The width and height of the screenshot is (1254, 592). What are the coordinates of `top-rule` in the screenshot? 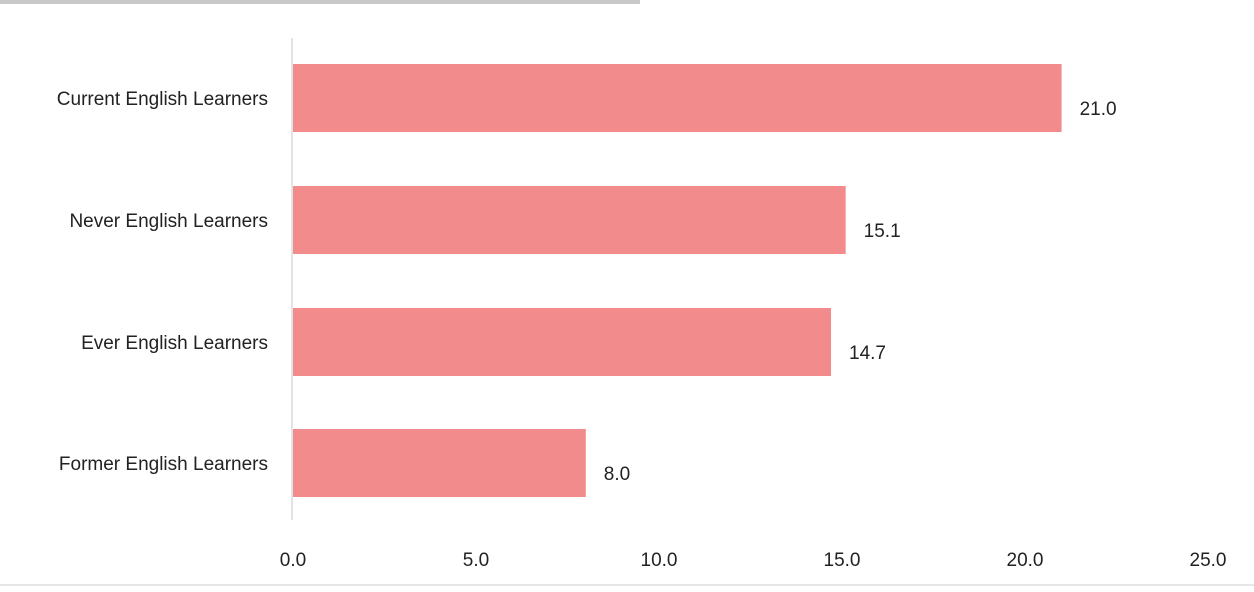 It's located at (320, 2).